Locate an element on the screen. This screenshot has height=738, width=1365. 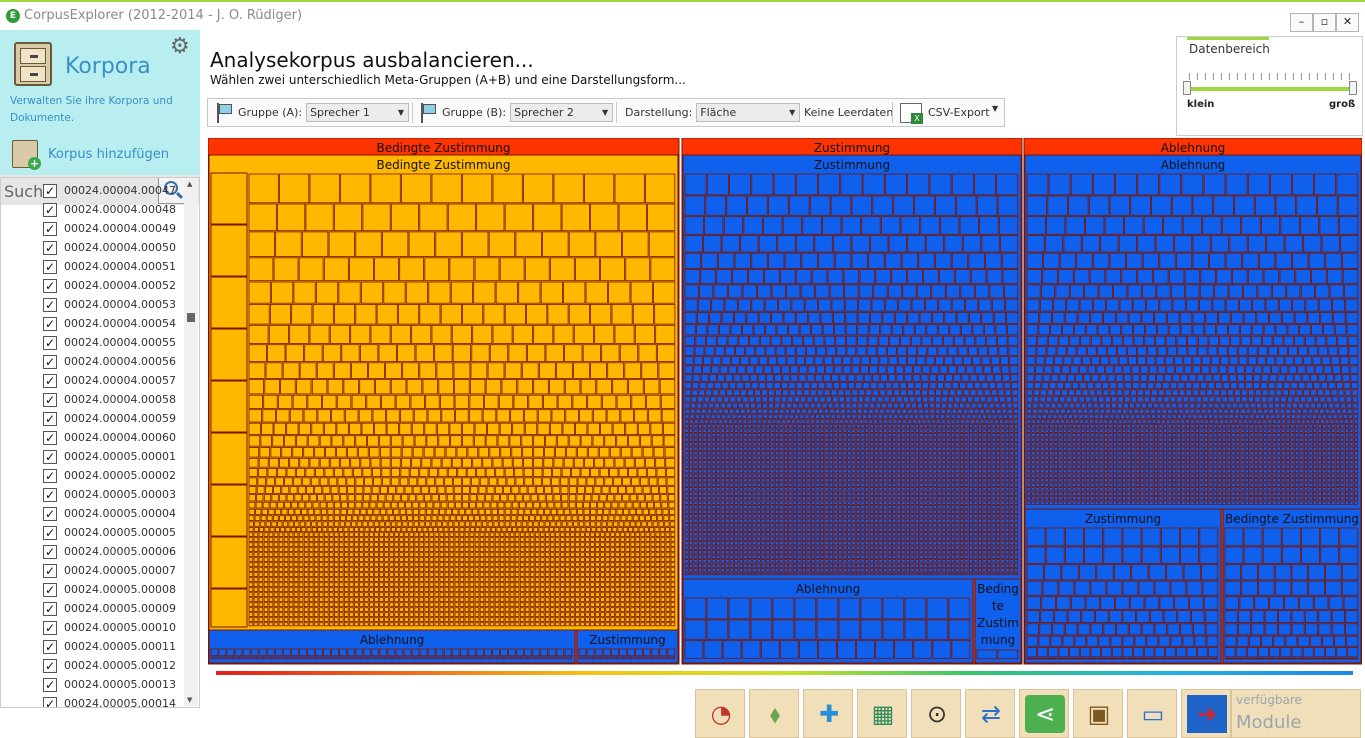
chevron-down-icon: ▼ is located at coordinates (792, 112).